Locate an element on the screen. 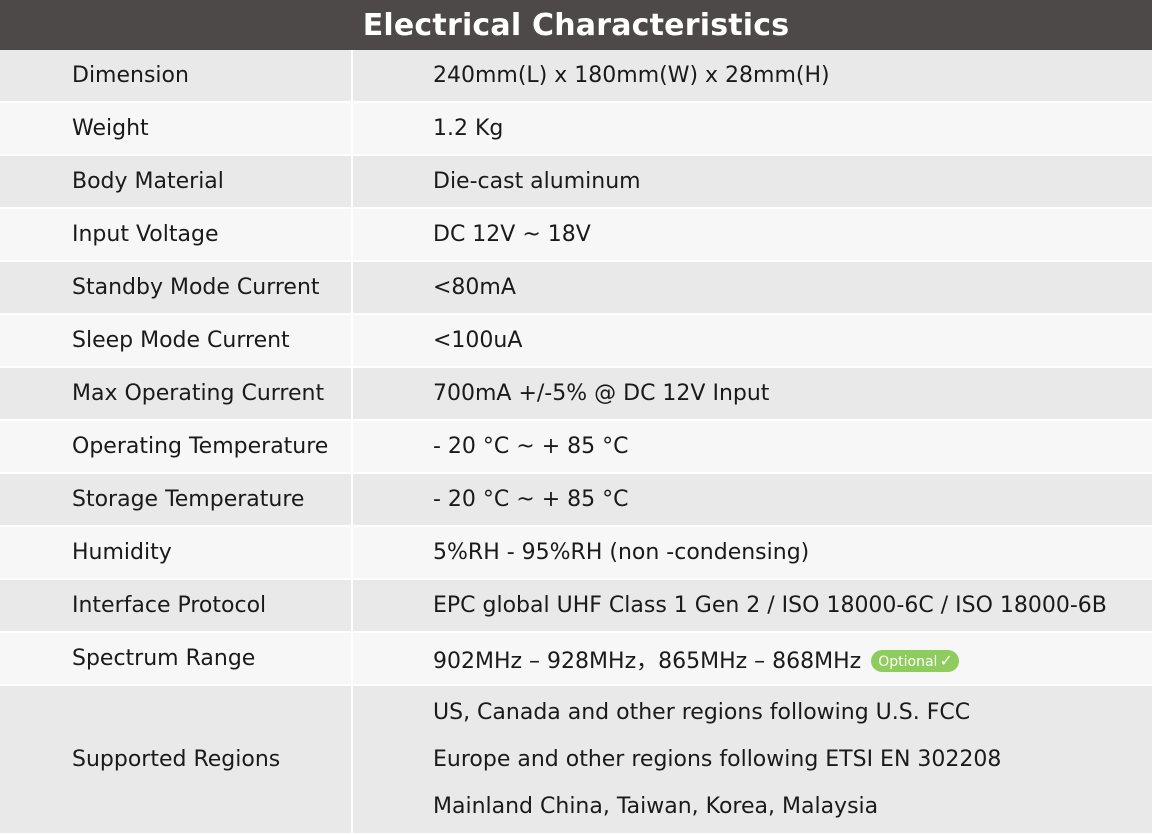 The height and width of the screenshot is (835, 1152). row-value-operating-temperature: - 20 °C ~ + 85 °C is located at coordinates (752, 447).